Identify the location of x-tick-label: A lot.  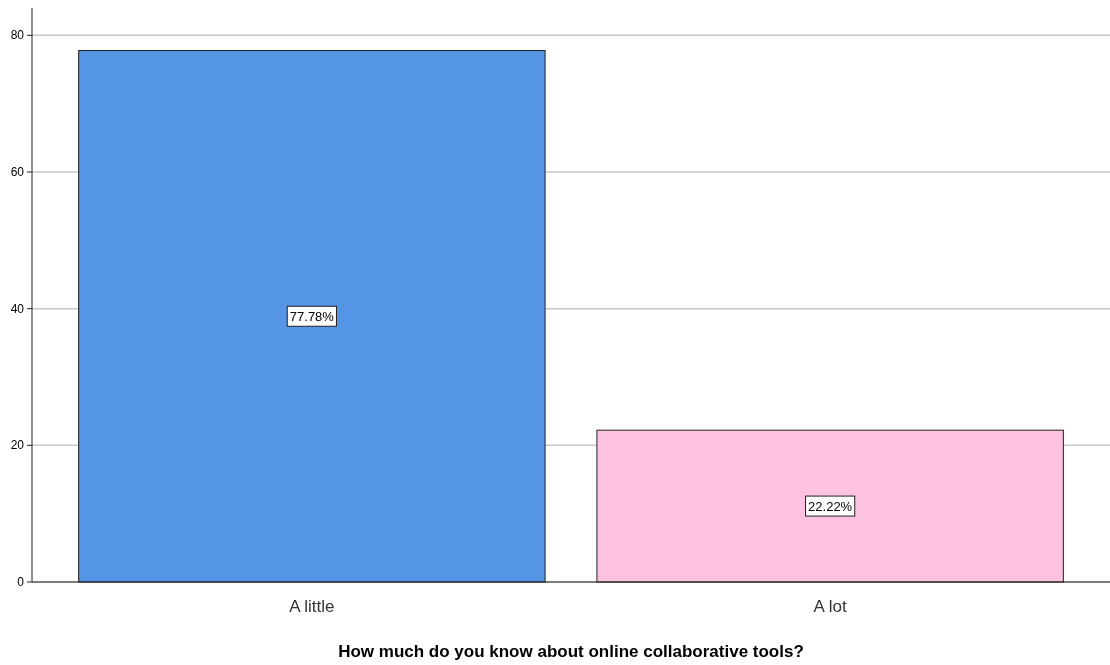
(830, 606).